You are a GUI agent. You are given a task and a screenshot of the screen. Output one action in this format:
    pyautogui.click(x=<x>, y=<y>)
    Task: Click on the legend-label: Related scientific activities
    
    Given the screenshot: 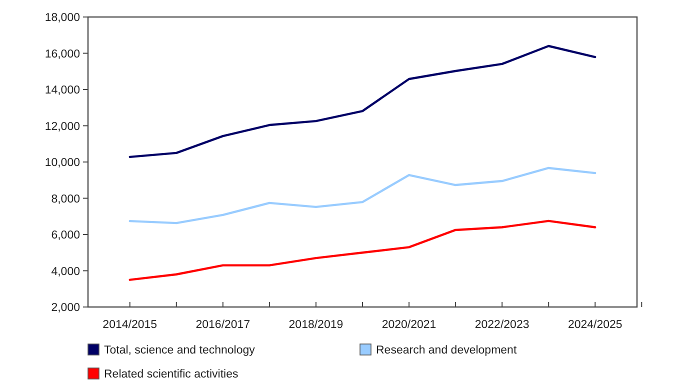 What is the action you would take?
    pyautogui.click(x=171, y=374)
    